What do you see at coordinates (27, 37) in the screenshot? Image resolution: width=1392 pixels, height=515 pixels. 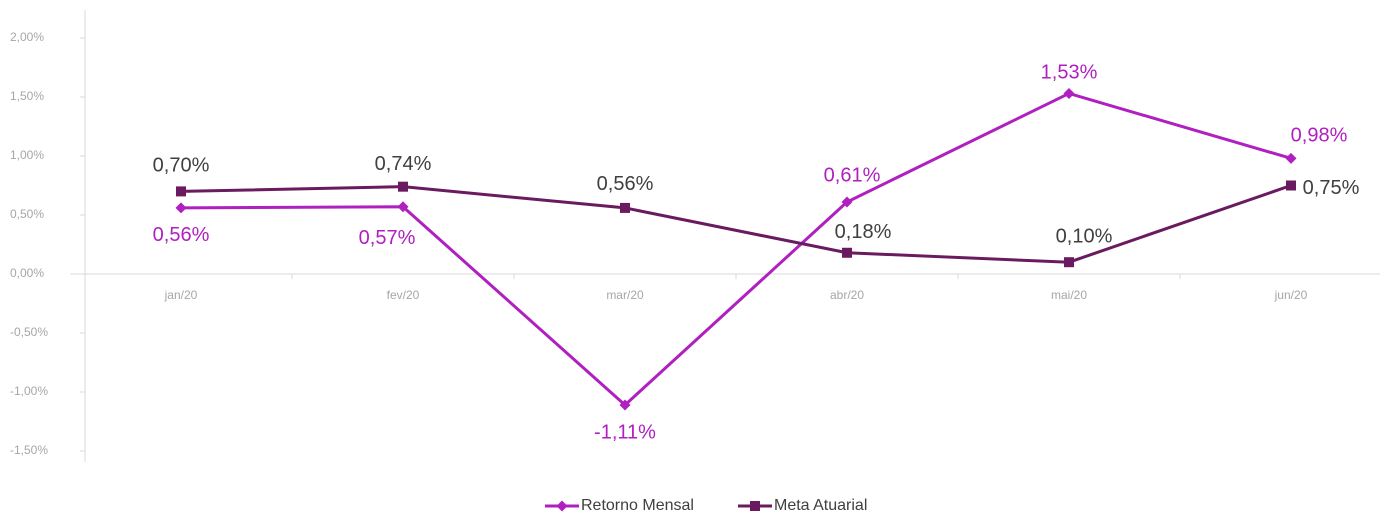 I see `y-tick-label: 2,00%` at bounding box center [27, 37].